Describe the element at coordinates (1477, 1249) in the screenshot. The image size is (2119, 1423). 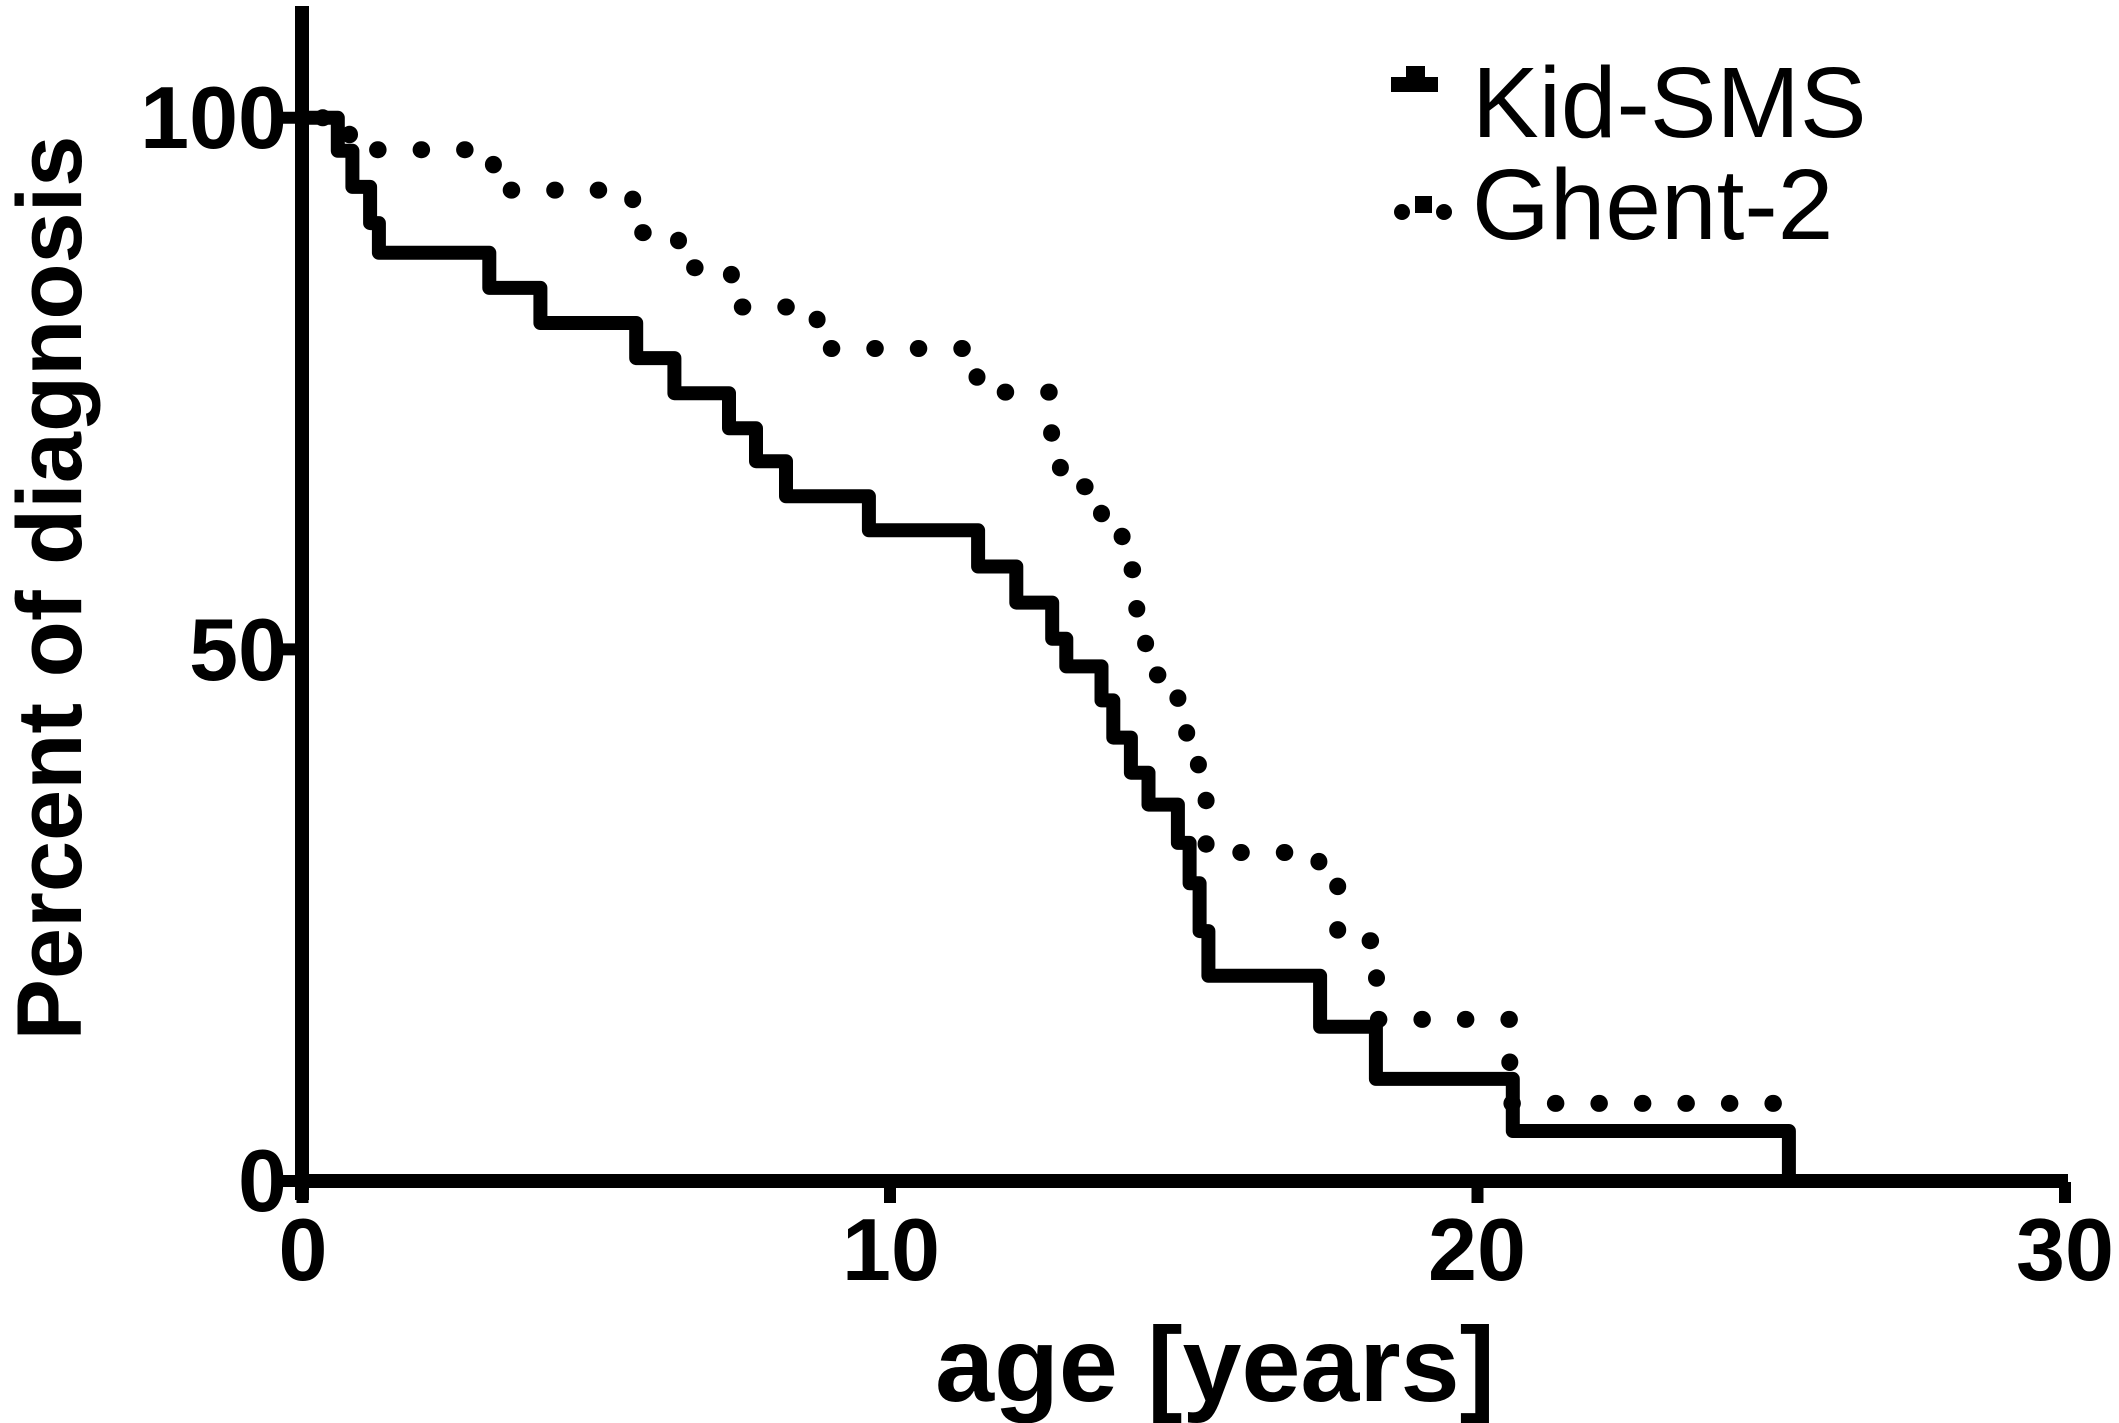
I see `x-tick-label-20: 20` at that location.